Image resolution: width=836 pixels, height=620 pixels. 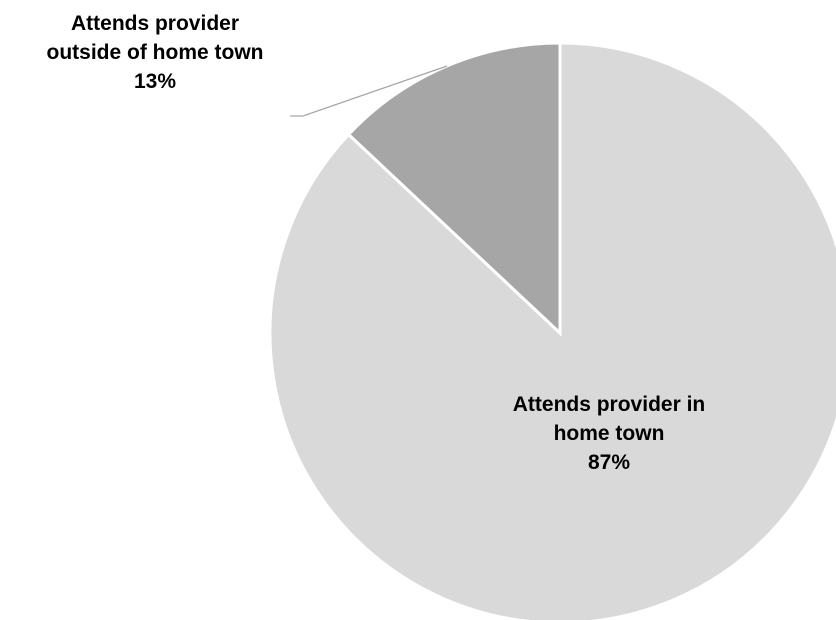 What do you see at coordinates (609, 462) in the screenshot?
I see `data-label-value: 87%` at bounding box center [609, 462].